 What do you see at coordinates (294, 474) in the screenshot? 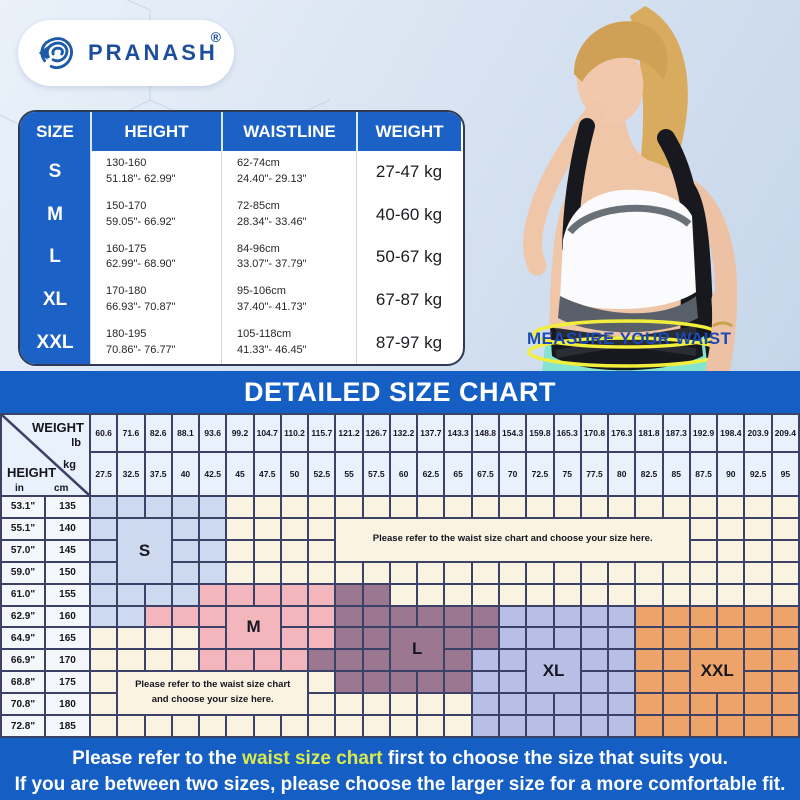
I see `weight-kg-cell: 50` at bounding box center [294, 474].